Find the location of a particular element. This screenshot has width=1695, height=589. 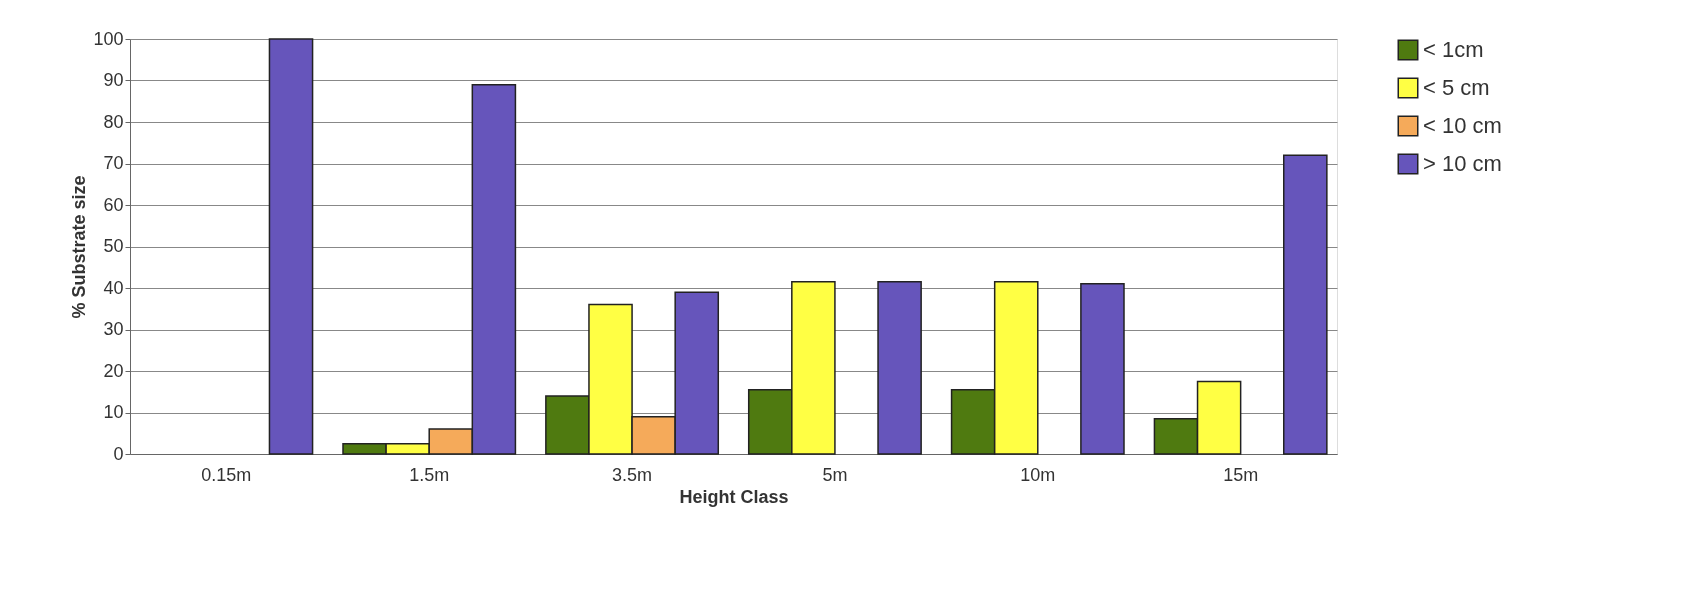

y-tick-label: 90 is located at coordinates (113, 80).